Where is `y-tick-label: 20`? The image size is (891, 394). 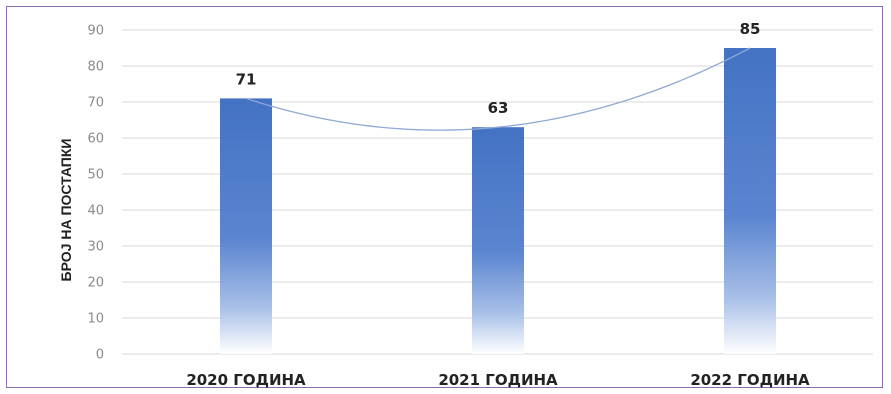
y-tick-label: 20 is located at coordinates (95, 283).